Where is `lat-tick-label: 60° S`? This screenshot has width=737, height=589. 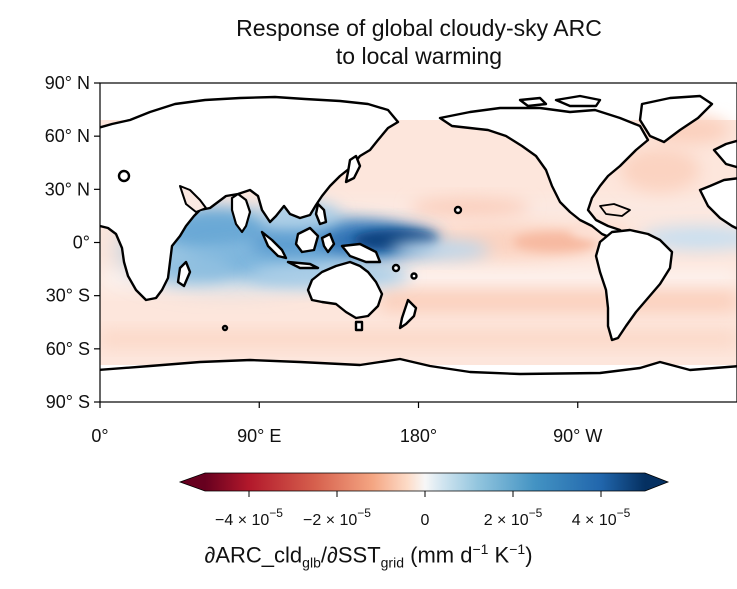 lat-tick-label: 60° S is located at coordinates (68, 349).